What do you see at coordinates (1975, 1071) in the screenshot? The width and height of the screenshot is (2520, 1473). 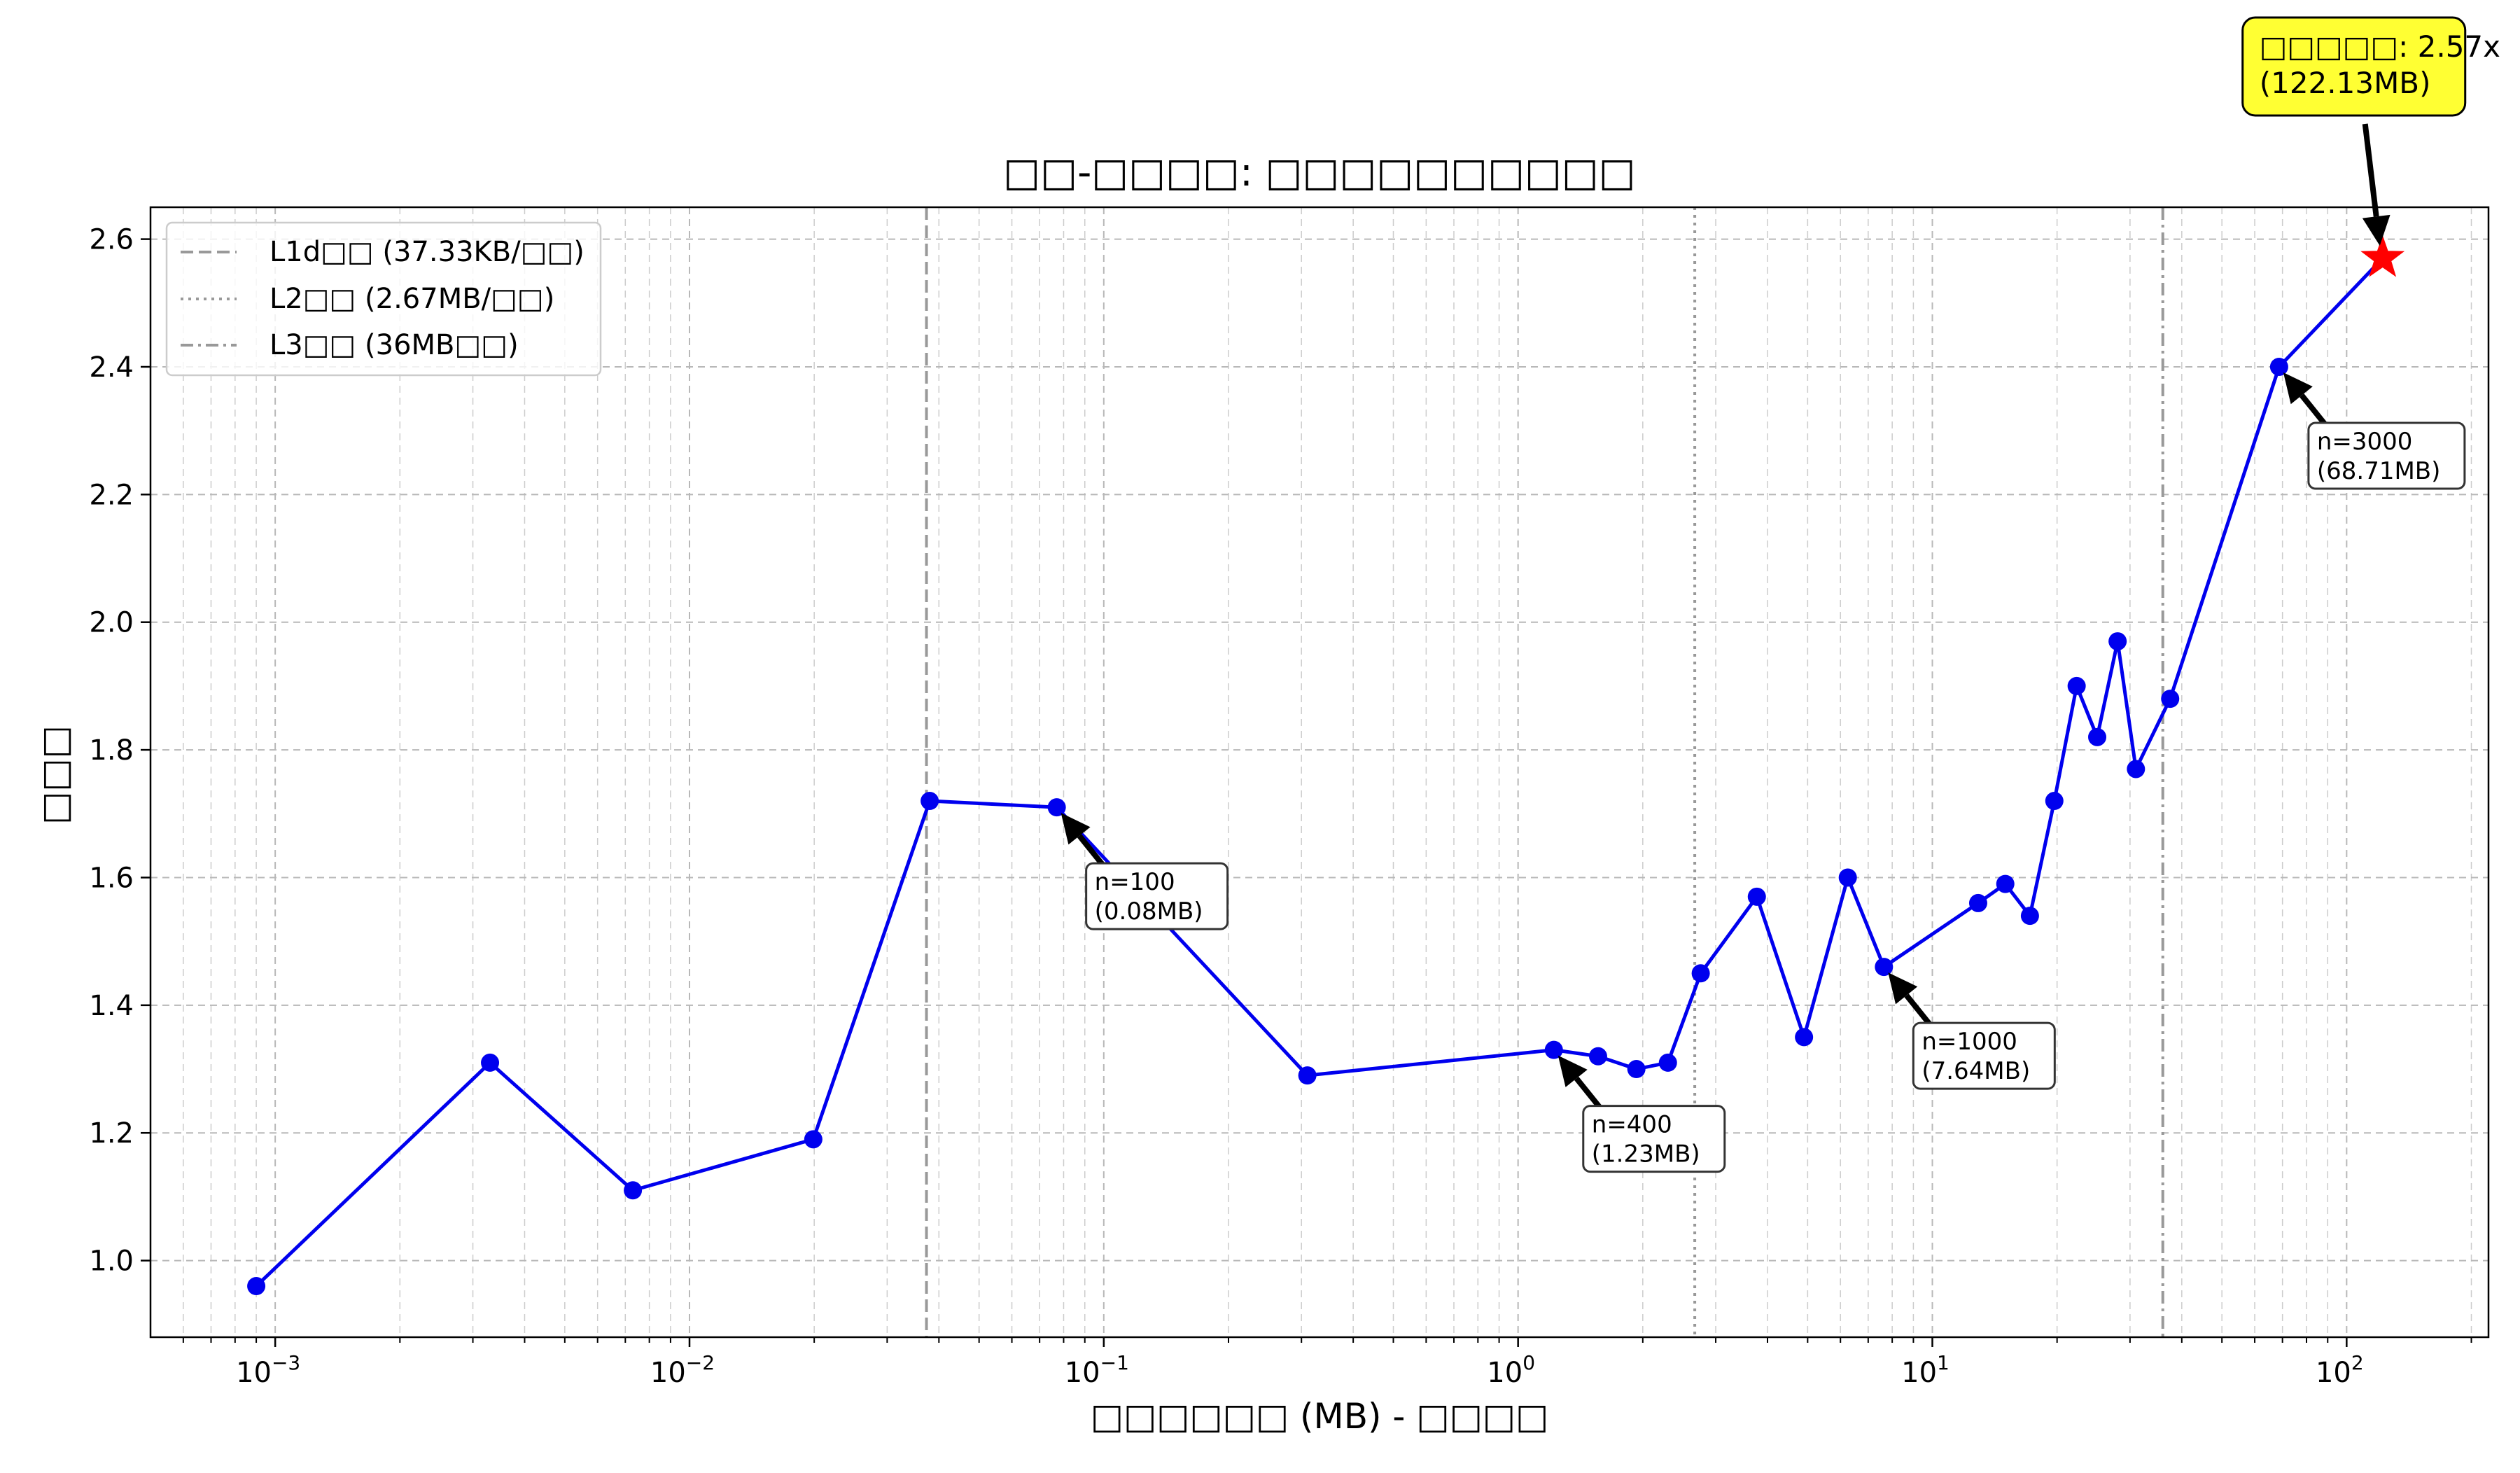 I see `annotation-size-3: (7.64MB)` at bounding box center [1975, 1071].